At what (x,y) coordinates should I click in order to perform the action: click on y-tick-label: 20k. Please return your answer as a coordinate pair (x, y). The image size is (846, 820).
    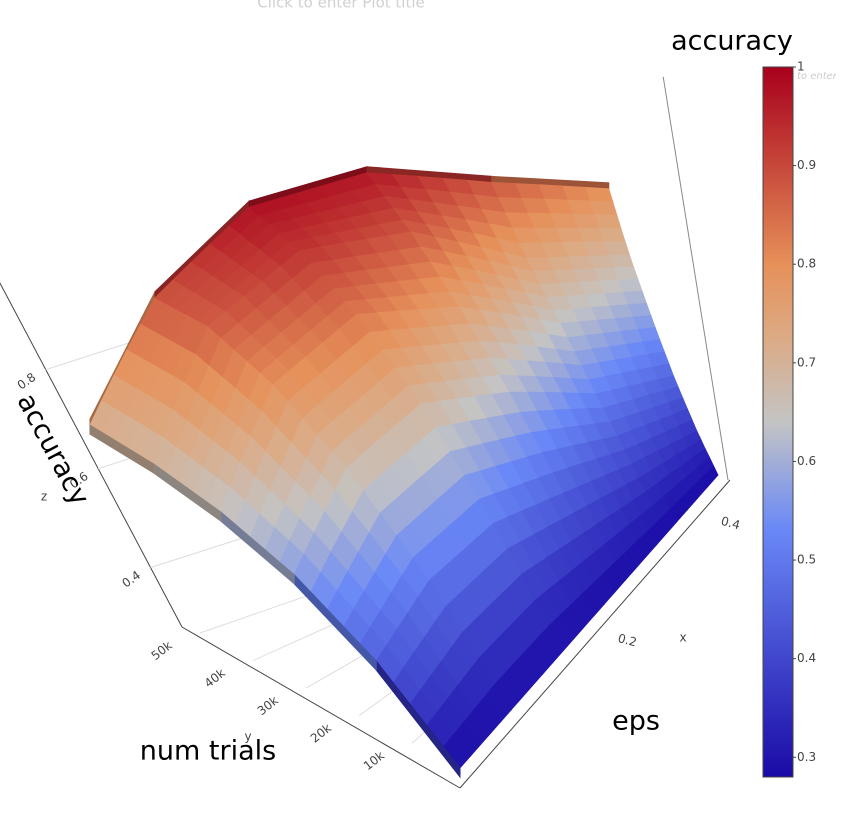
    Looking at the image, I should click on (321, 733).